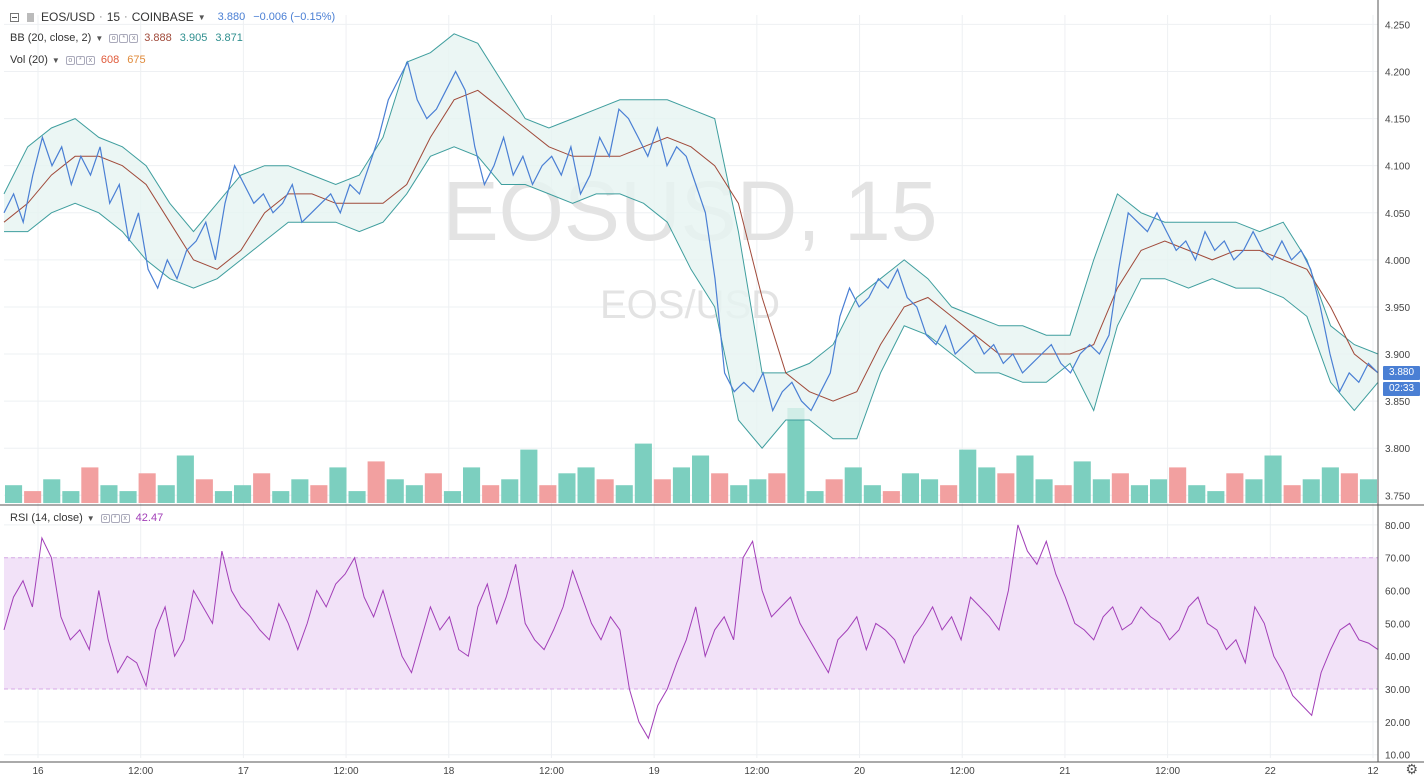  I want to click on vol-value-1: 608, so click(110, 60).